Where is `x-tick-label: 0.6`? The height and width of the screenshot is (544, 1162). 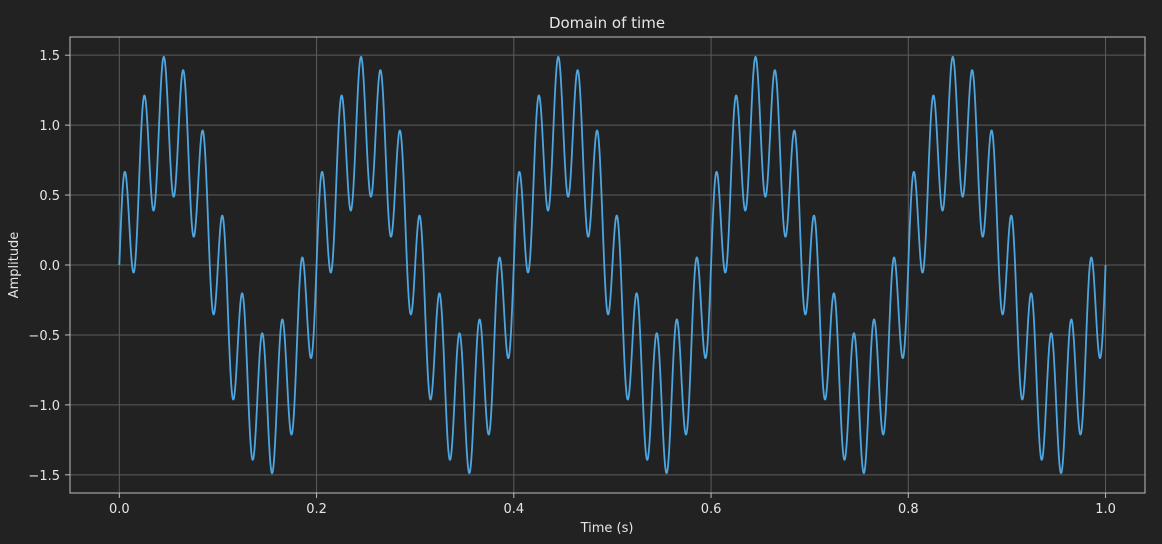 x-tick-label: 0.6 is located at coordinates (711, 509).